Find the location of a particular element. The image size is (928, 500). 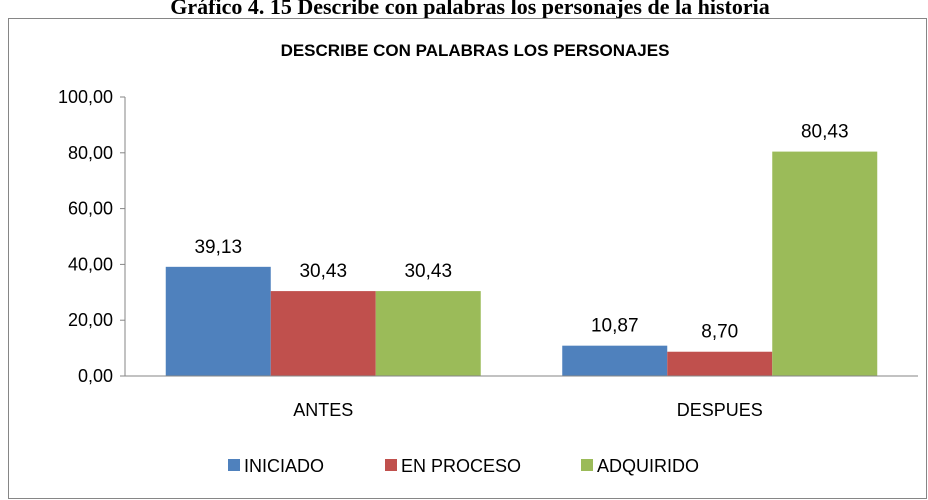

x-tick-label: DESPUES is located at coordinates (720, 410).